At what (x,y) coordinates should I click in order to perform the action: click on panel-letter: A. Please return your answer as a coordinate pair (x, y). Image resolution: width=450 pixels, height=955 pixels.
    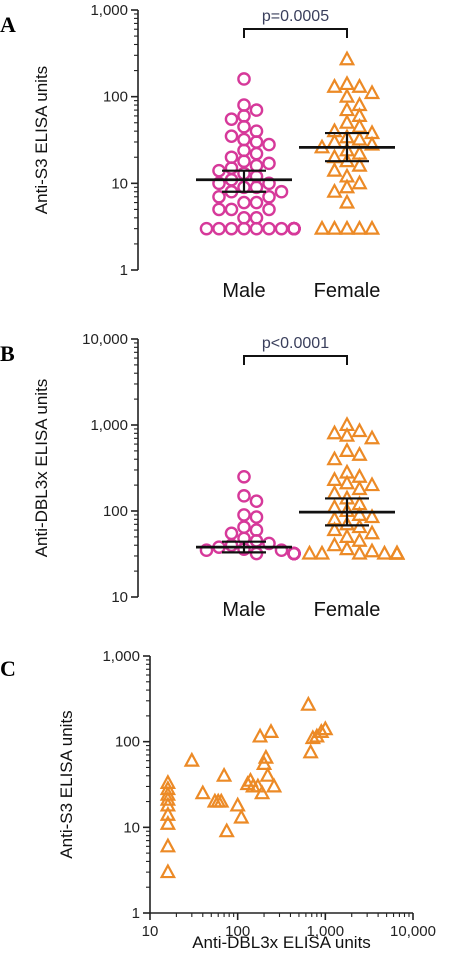
    Looking at the image, I should click on (8, 24).